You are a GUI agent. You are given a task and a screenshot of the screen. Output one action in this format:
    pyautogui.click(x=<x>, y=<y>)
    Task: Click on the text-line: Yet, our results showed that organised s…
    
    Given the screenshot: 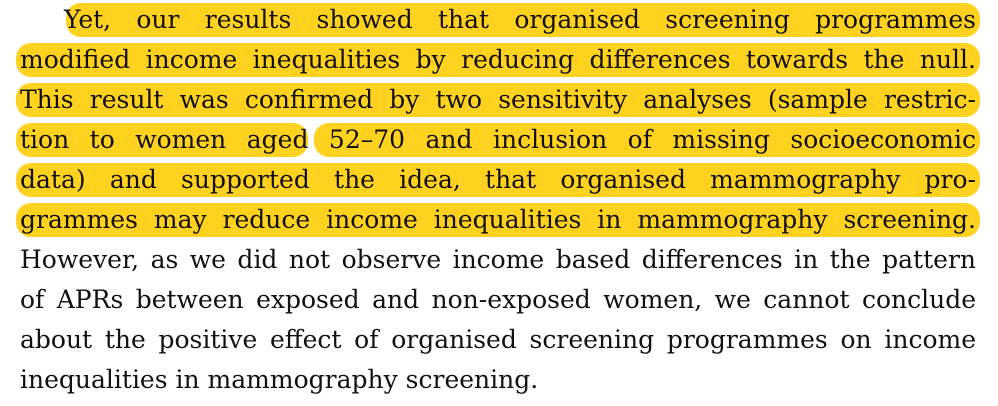 What is the action you would take?
    pyautogui.click(x=500, y=20)
    